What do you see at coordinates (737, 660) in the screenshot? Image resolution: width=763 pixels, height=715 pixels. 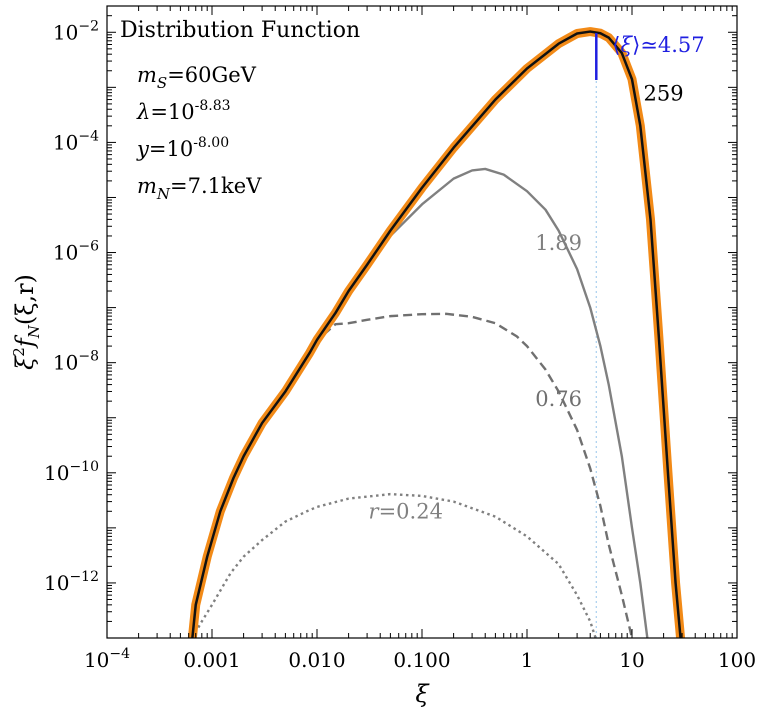 I see `x-tick-label: 100` at bounding box center [737, 660].